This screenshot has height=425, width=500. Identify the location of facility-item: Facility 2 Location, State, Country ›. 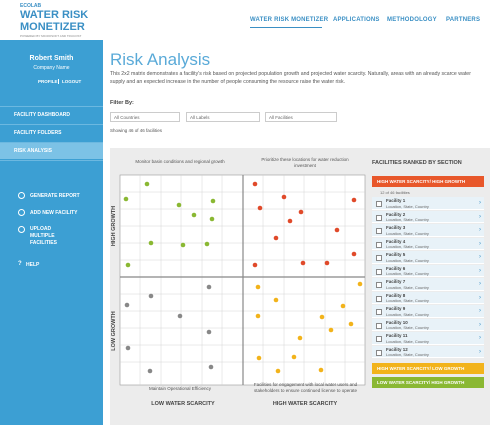
(428, 216).